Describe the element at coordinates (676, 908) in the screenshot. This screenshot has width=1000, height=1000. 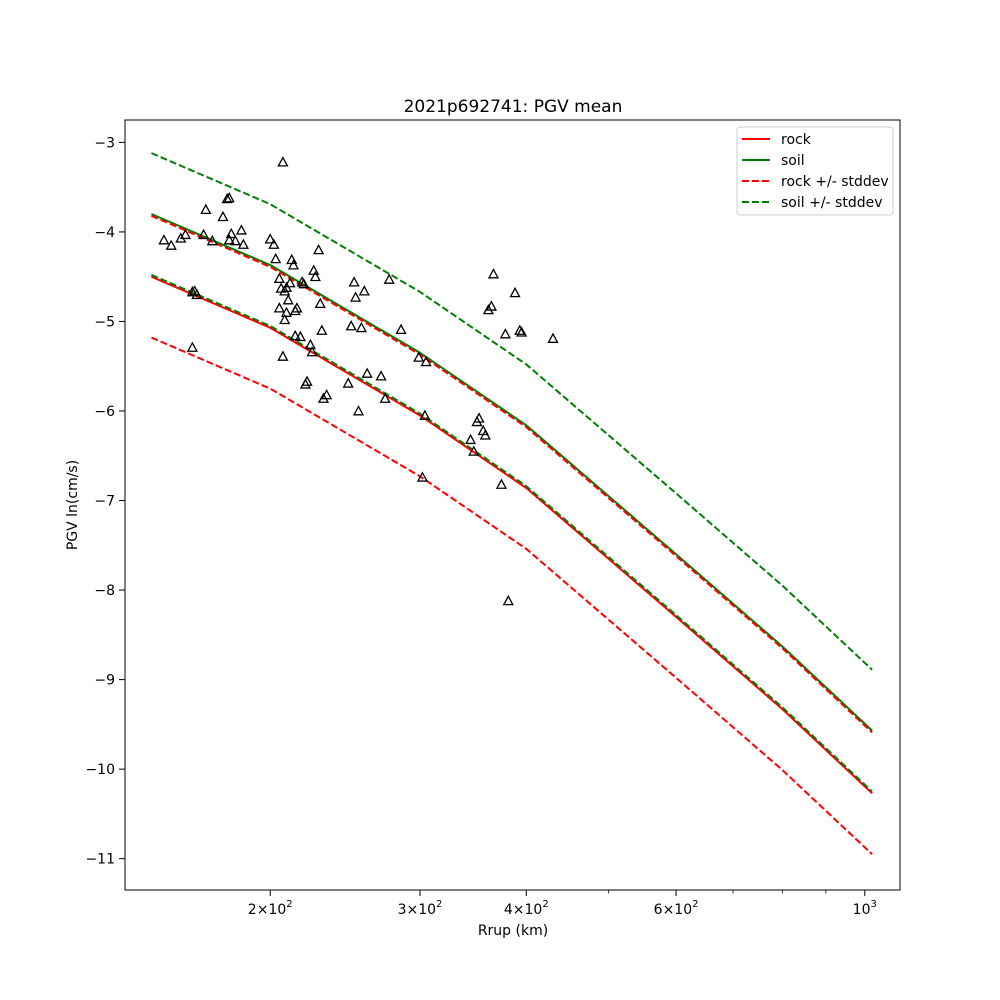
I see `x-tick-label: 6×102` at that location.